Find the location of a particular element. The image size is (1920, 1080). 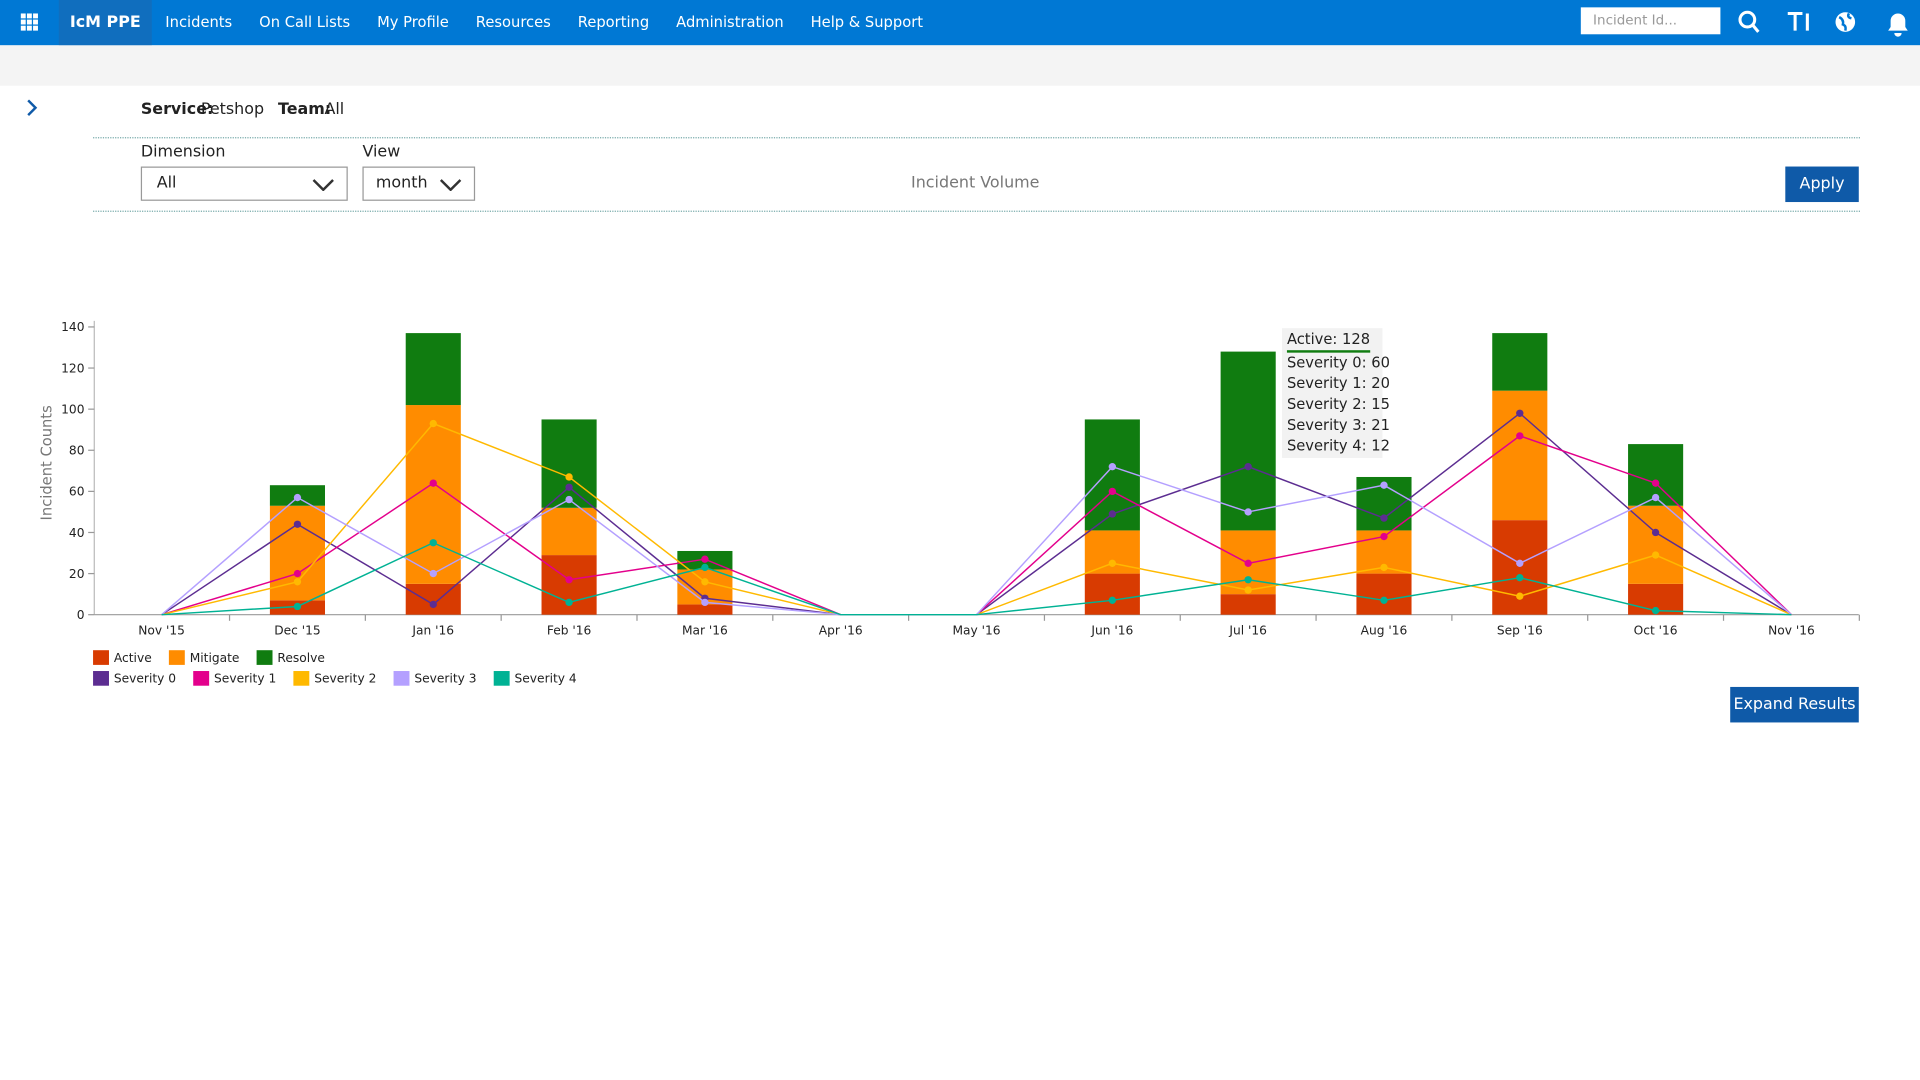

apply-button: Apply is located at coordinates (1822, 184).